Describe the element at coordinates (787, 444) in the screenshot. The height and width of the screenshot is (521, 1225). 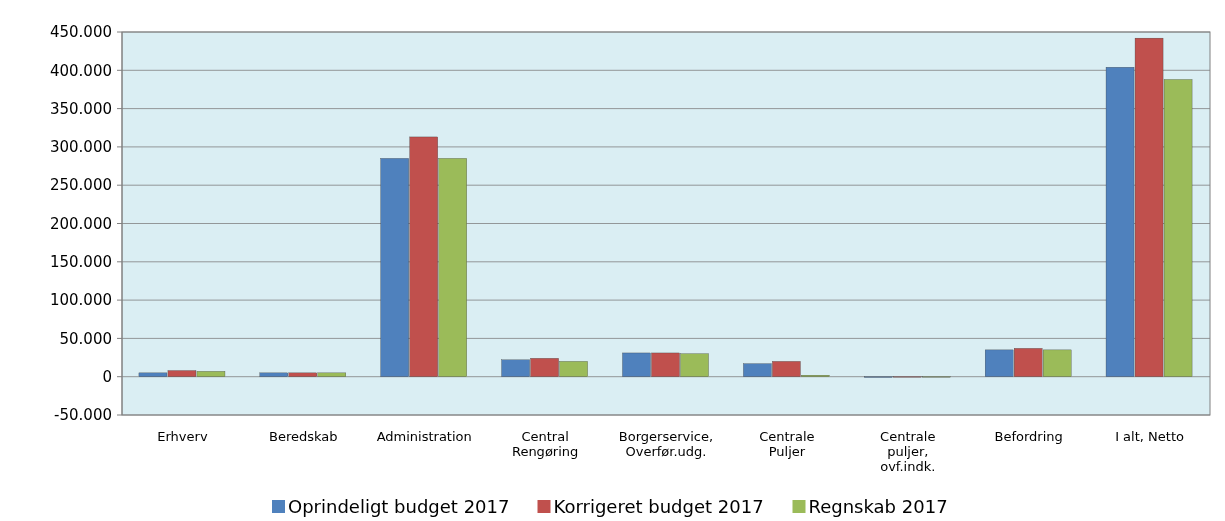
I see `x-tick-label: Centrale Puljer` at that location.